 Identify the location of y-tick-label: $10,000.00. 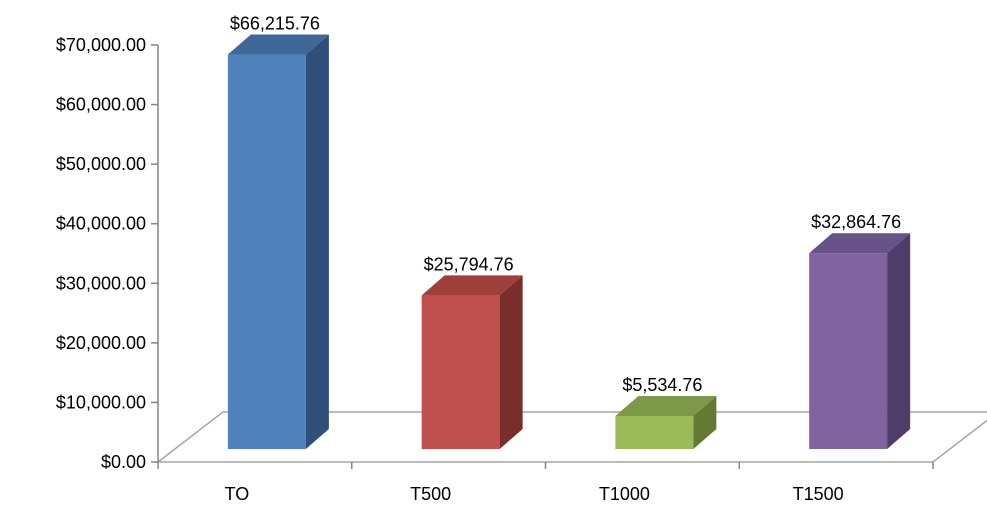
(101, 402).